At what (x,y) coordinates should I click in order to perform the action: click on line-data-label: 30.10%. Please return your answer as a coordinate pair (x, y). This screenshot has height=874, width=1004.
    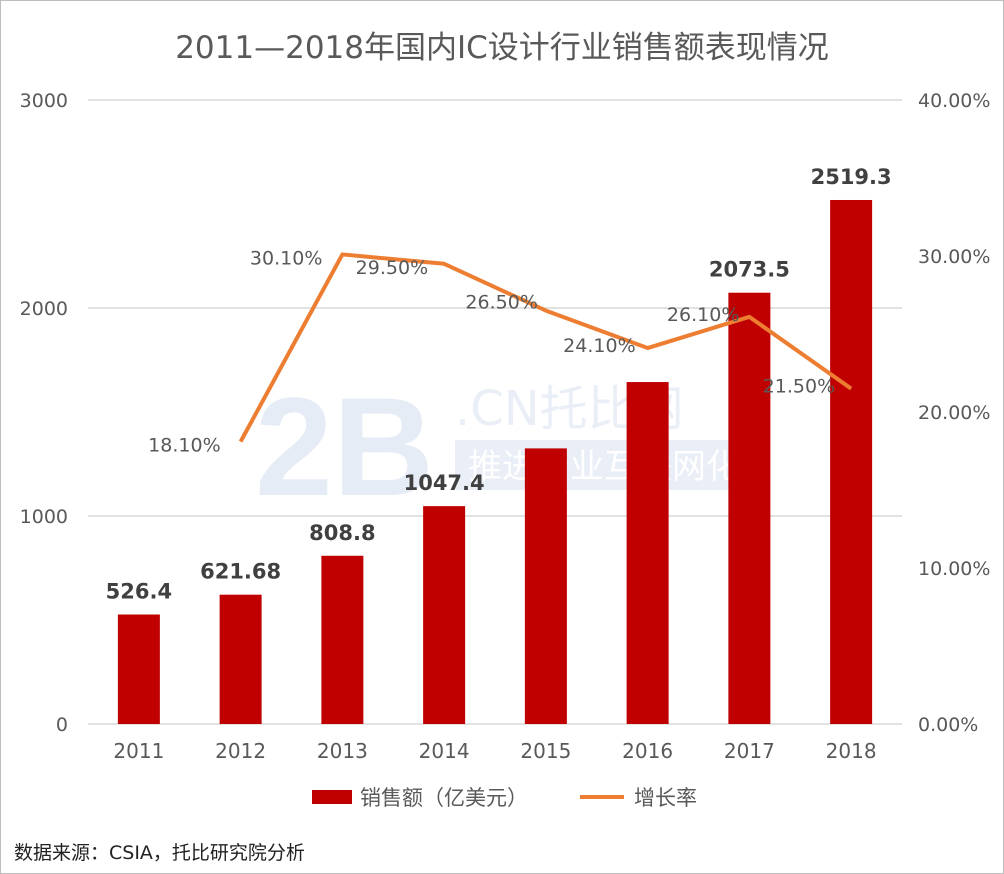
    Looking at the image, I should click on (286, 258).